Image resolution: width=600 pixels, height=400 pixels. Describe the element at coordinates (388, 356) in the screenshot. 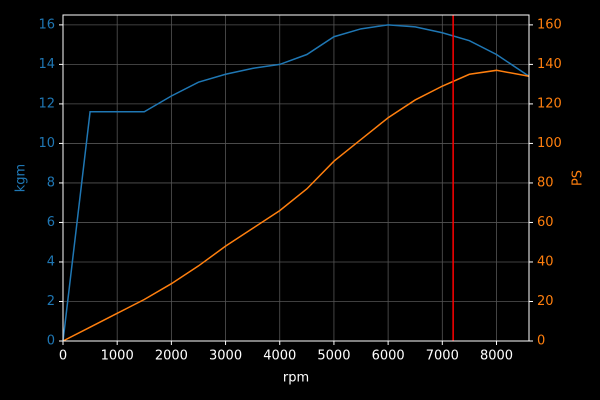

I see `x-tick-label: 6000` at that location.